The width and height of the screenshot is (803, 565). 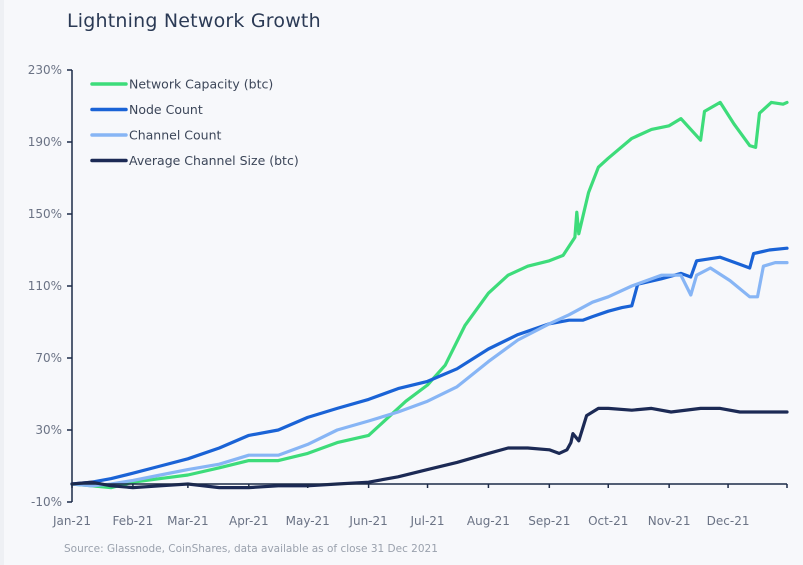 I want to click on series-line-average-channel-size-btc, so click(x=429, y=448).